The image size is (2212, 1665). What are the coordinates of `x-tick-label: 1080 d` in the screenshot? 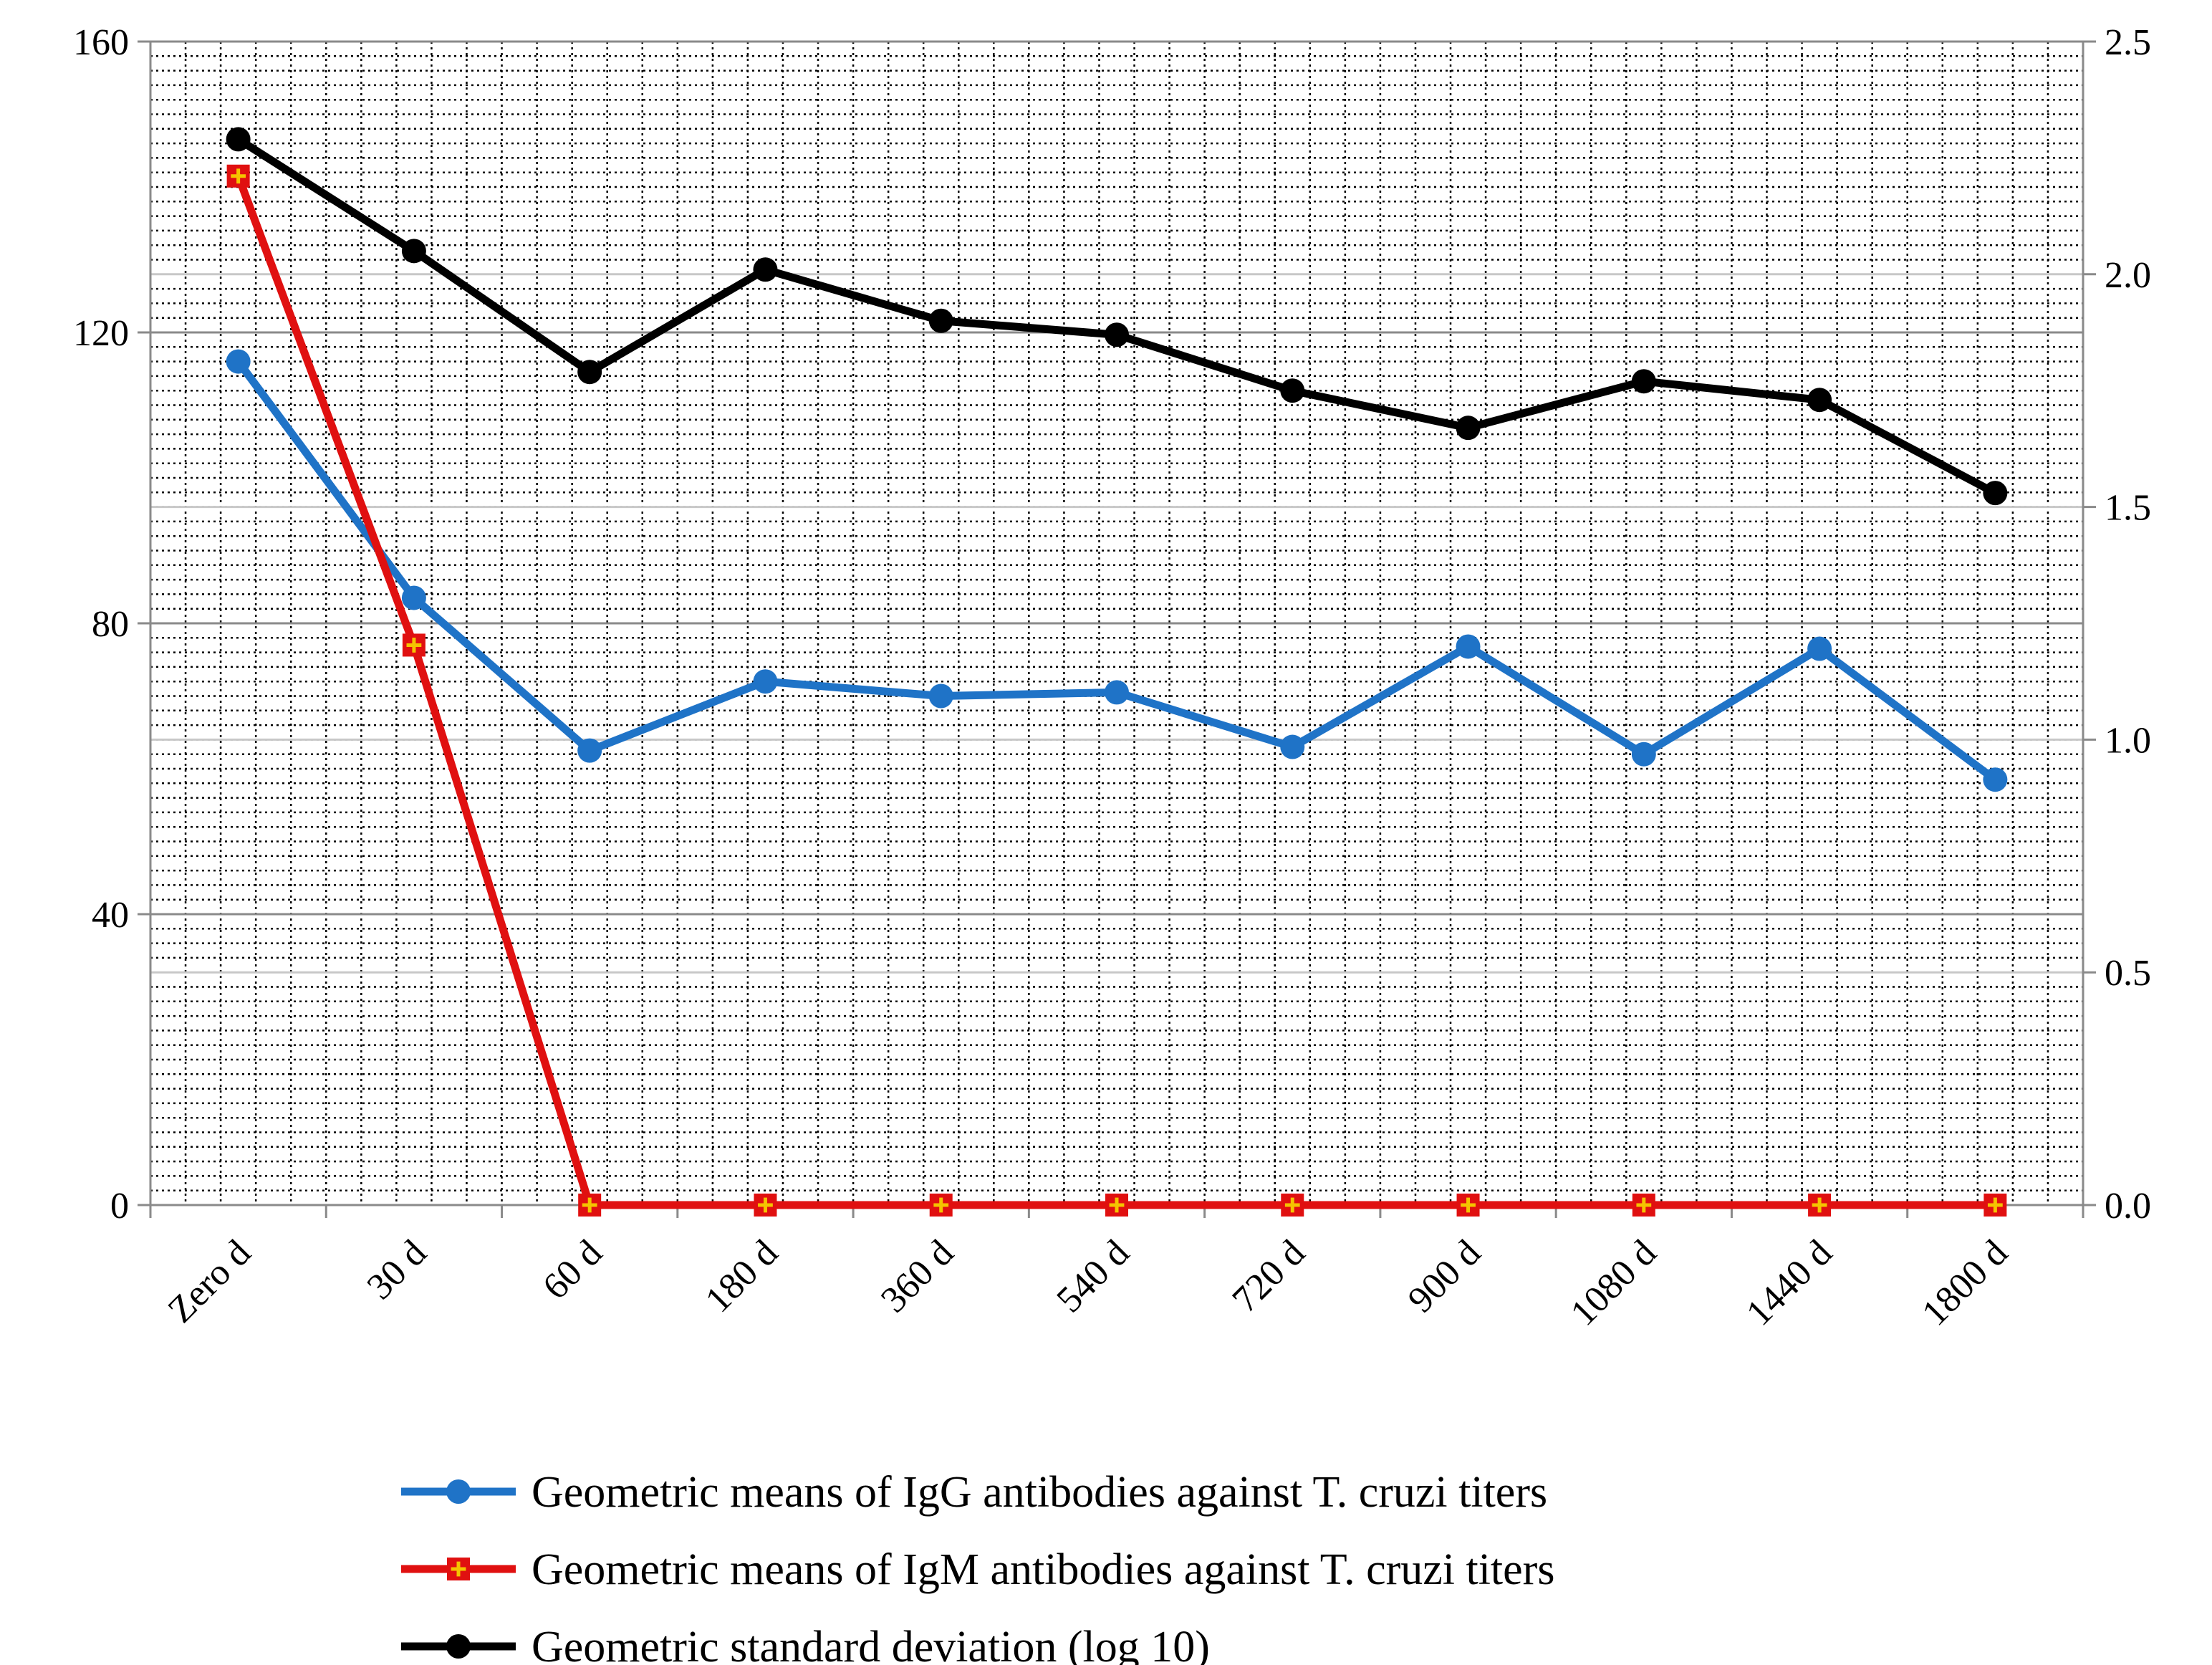 It's located at (1613, 1282).